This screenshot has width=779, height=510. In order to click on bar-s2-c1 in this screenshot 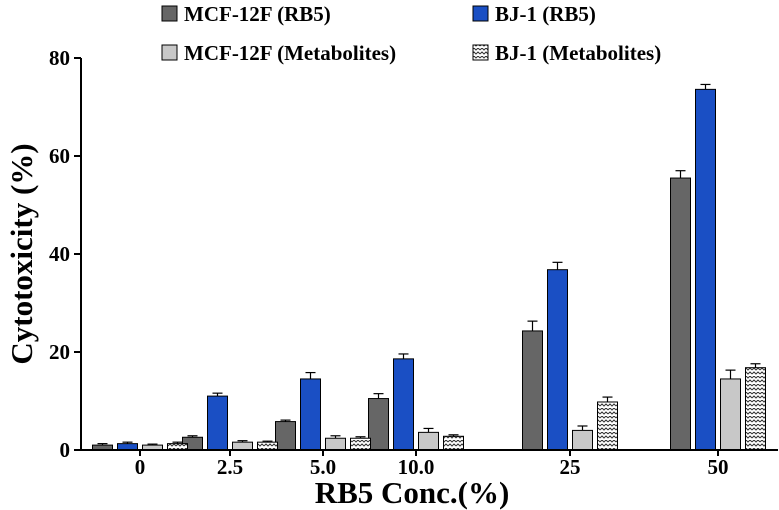, I will do `click(242, 446)`.